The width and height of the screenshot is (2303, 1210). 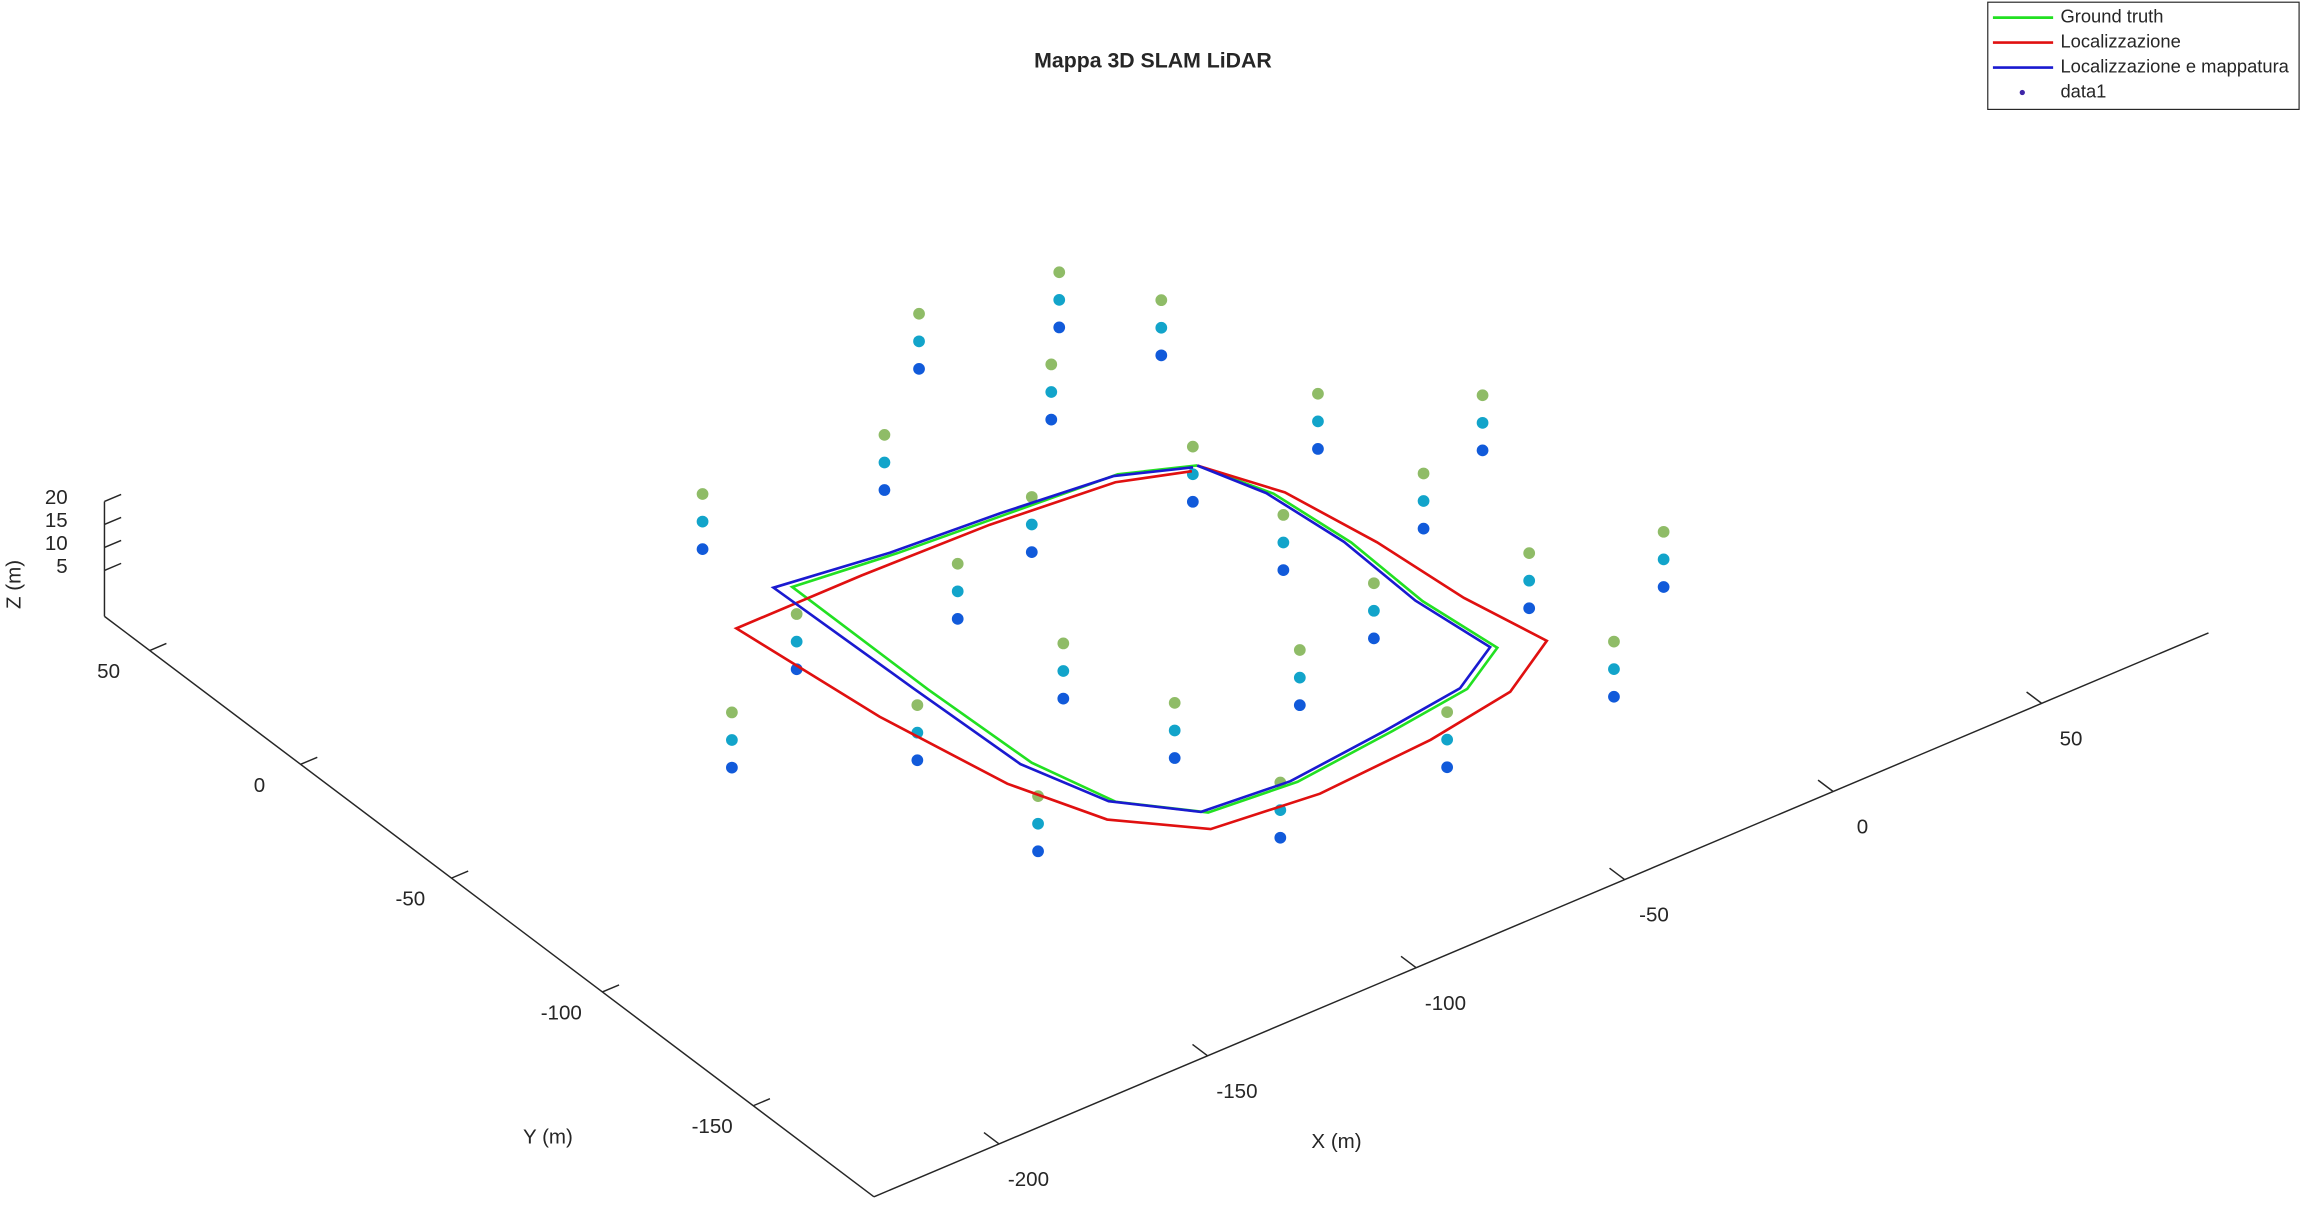 I want to click on y-tick-label: 0, so click(x=259, y=785).